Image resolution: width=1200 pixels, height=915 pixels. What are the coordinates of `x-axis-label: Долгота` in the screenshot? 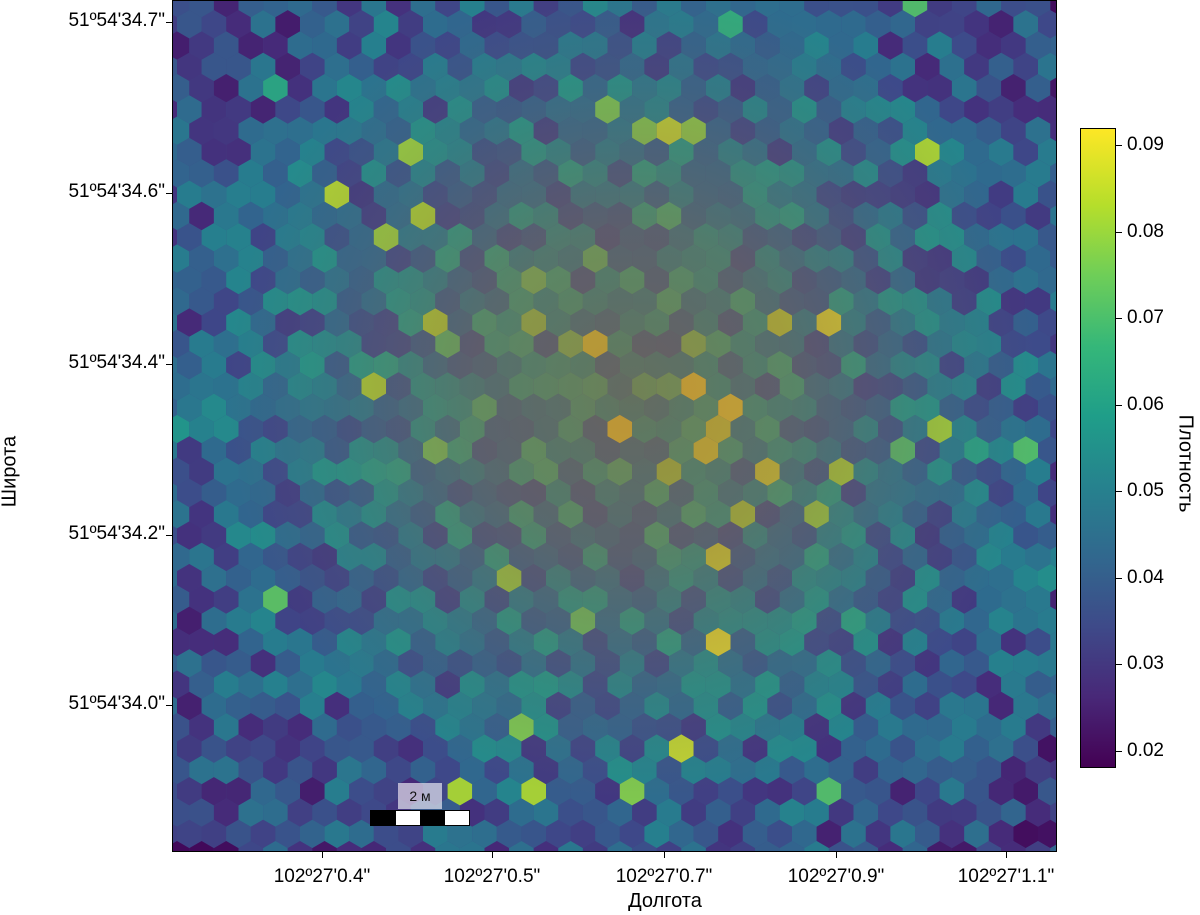 It's located at (665, 901).